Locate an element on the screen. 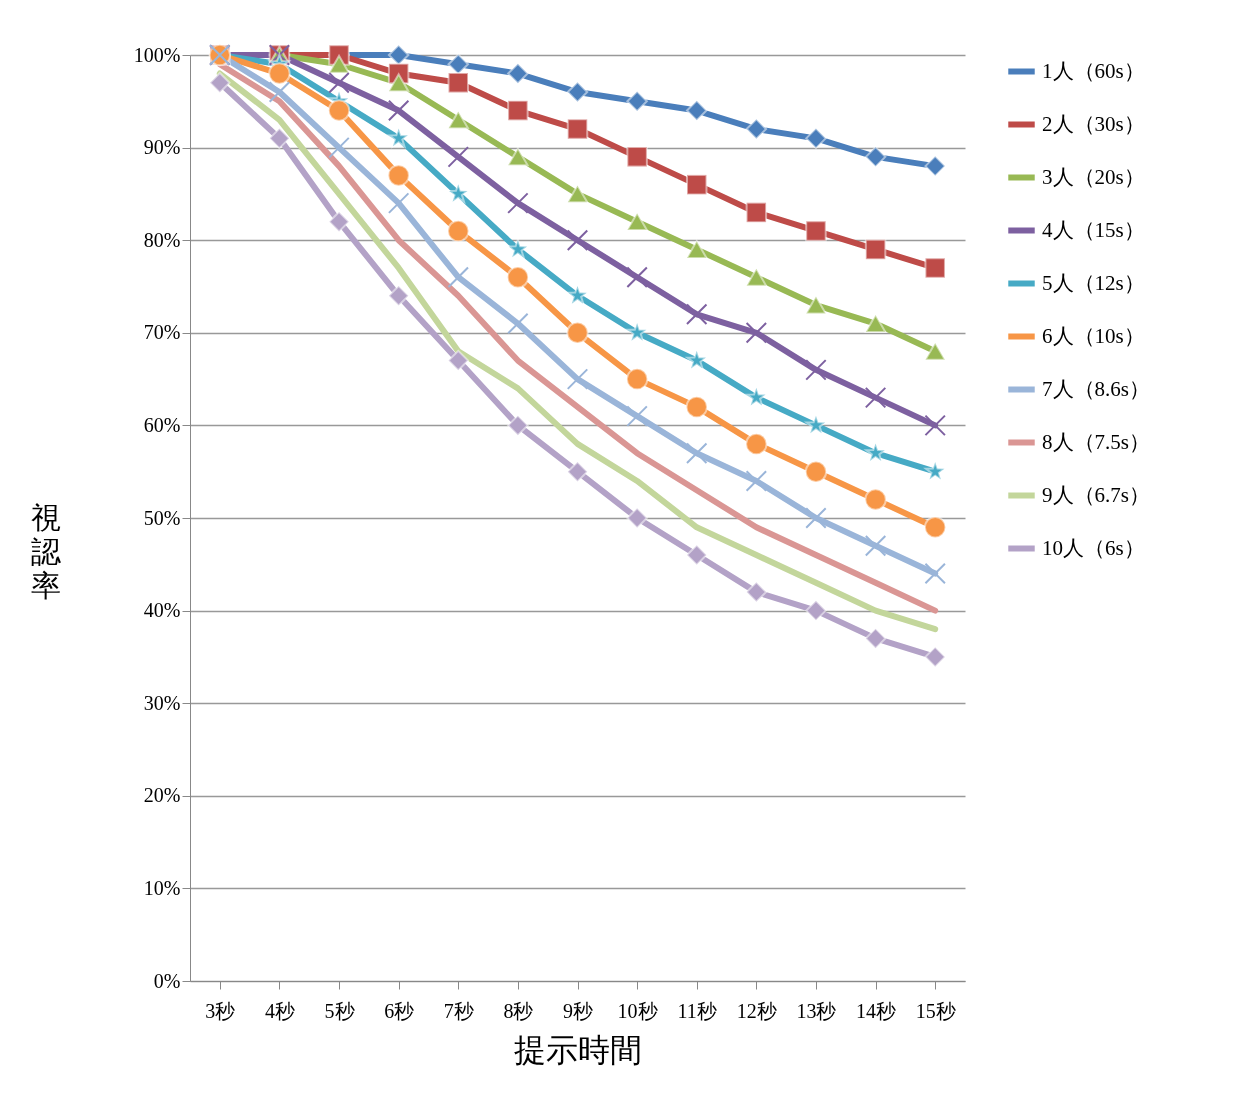 Image resolution: width=1248 pixels, height=1108 pixels. y-tick-label: 80% is located at coordinates (162, 239).